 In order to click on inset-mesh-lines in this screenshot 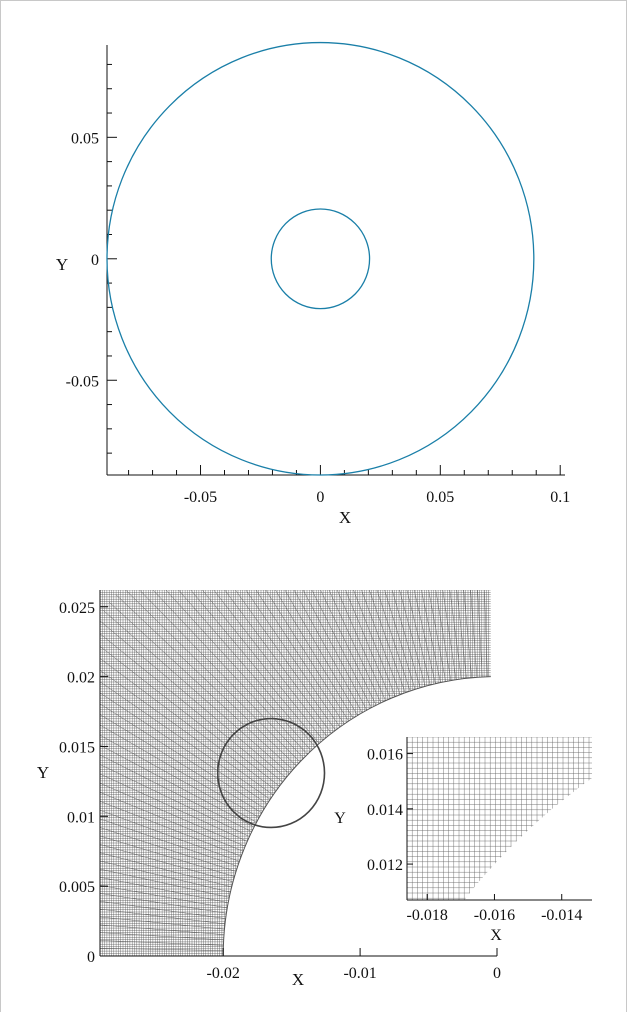, I will do `click(499, 818)`.